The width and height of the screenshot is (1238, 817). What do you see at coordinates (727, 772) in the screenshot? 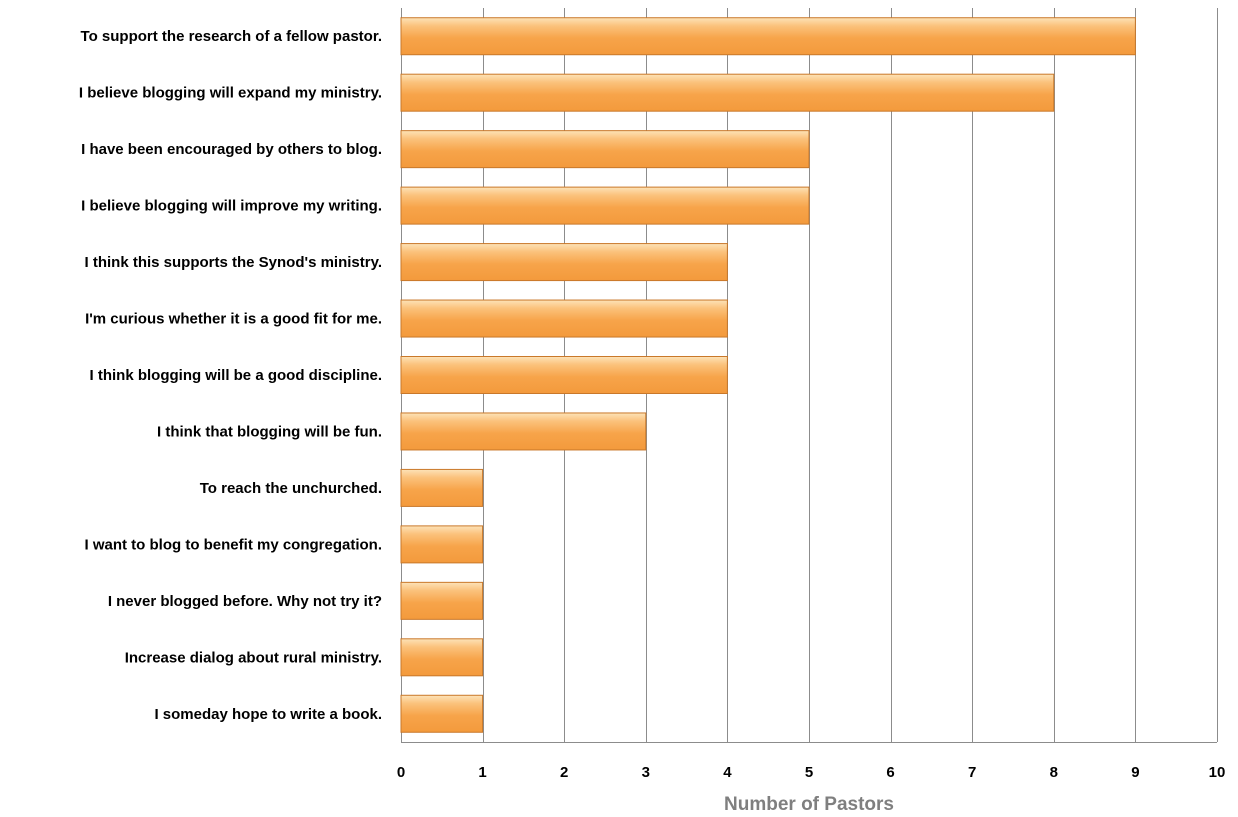
I see `x-tick-label: 4` at bounding box center [727, 772].